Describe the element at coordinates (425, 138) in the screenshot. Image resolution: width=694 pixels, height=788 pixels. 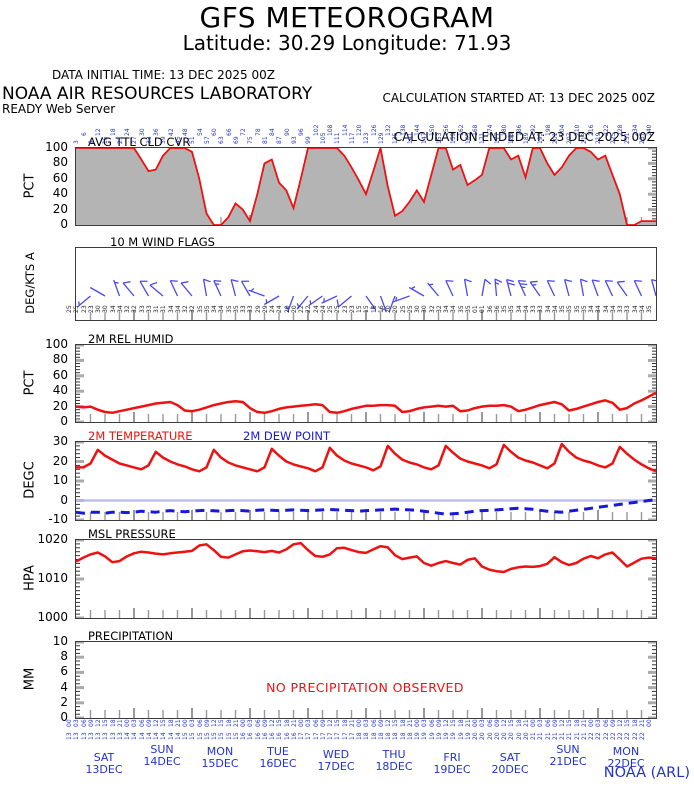
I see `top-hour-label: 147` at that location.